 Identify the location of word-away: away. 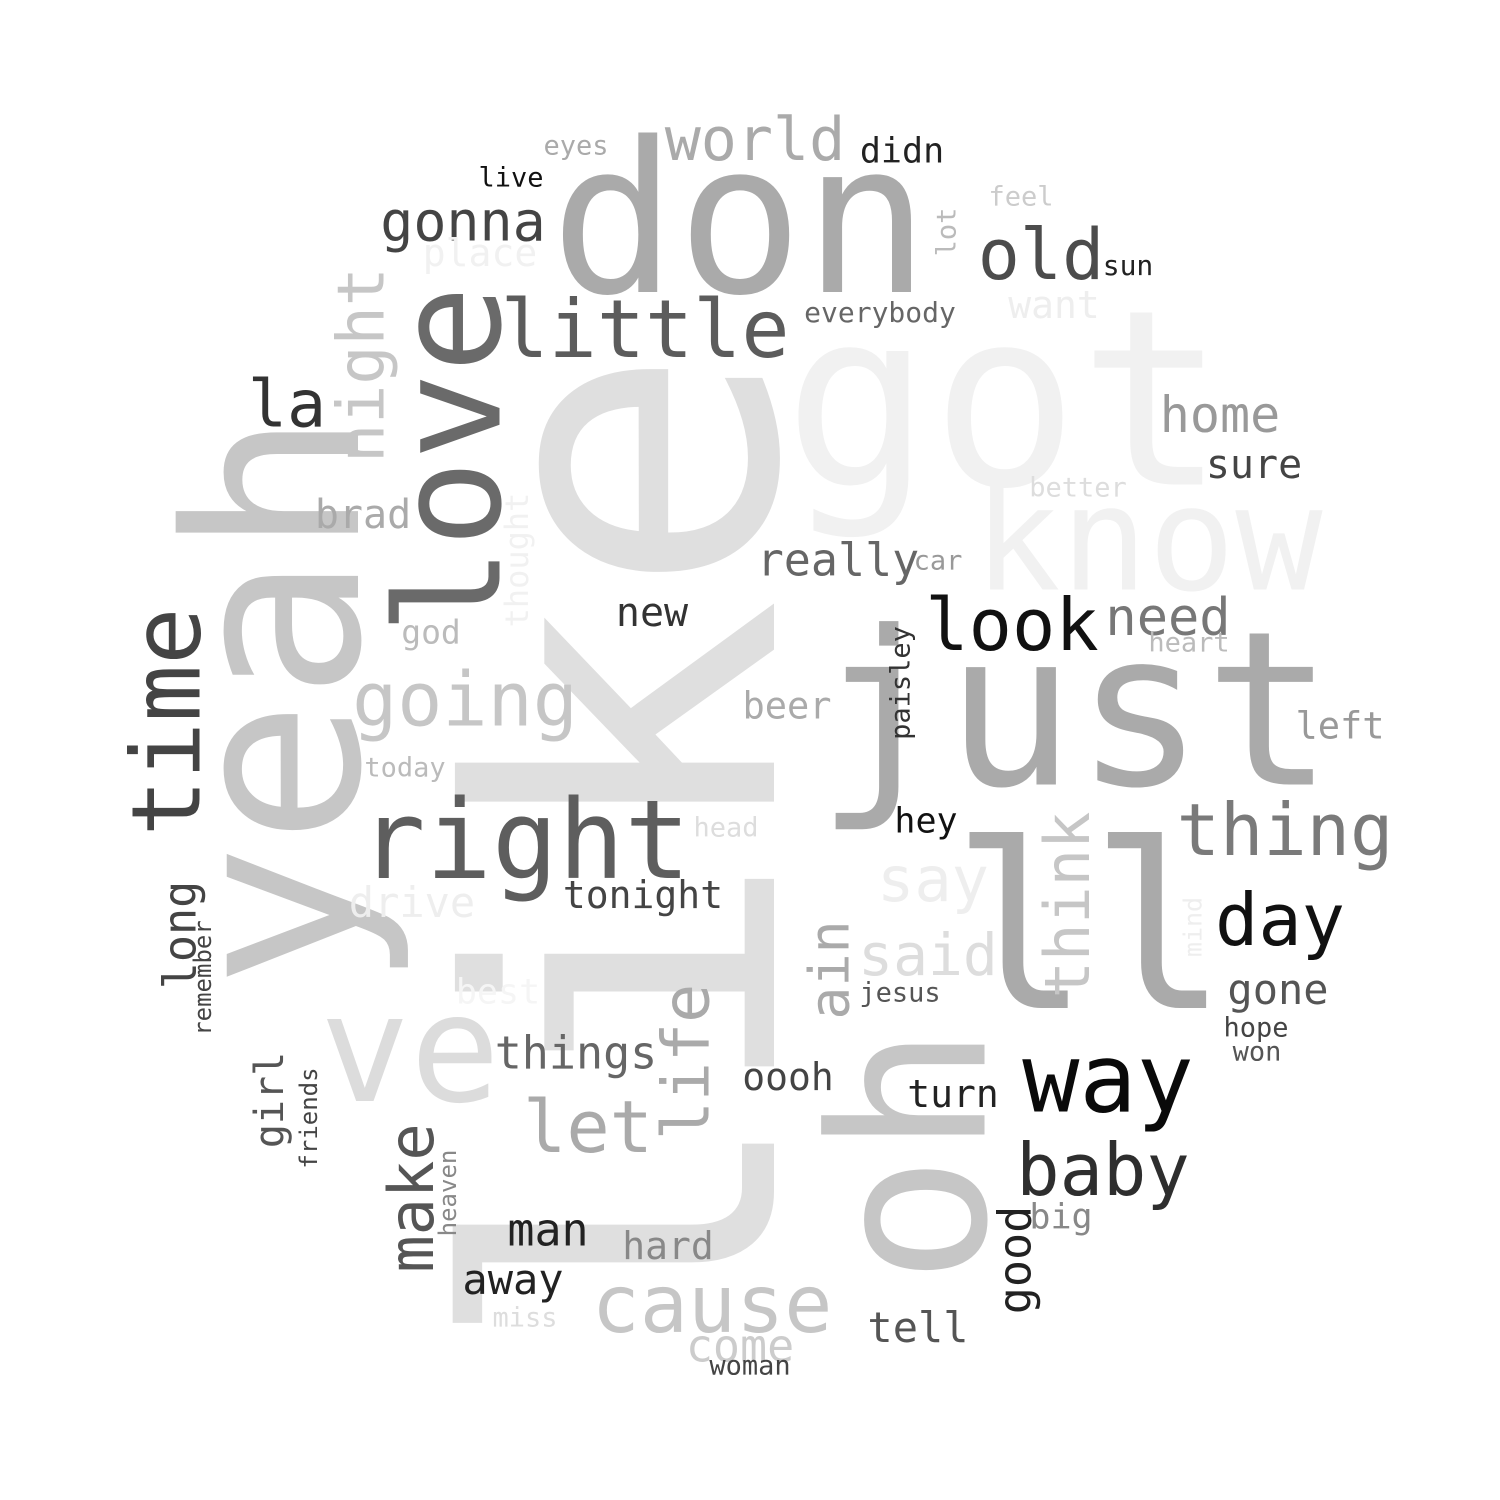
(513, 1279).